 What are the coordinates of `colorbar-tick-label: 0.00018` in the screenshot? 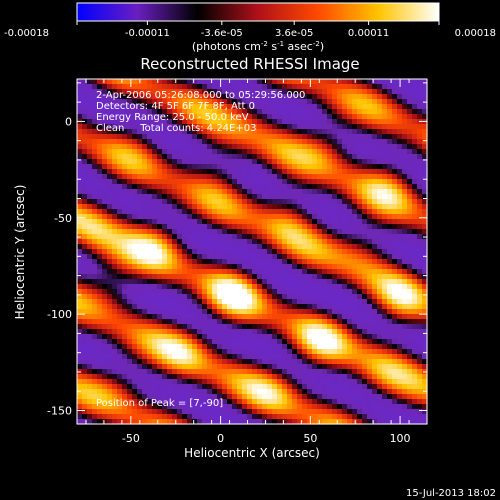 It's located at (475, 33).